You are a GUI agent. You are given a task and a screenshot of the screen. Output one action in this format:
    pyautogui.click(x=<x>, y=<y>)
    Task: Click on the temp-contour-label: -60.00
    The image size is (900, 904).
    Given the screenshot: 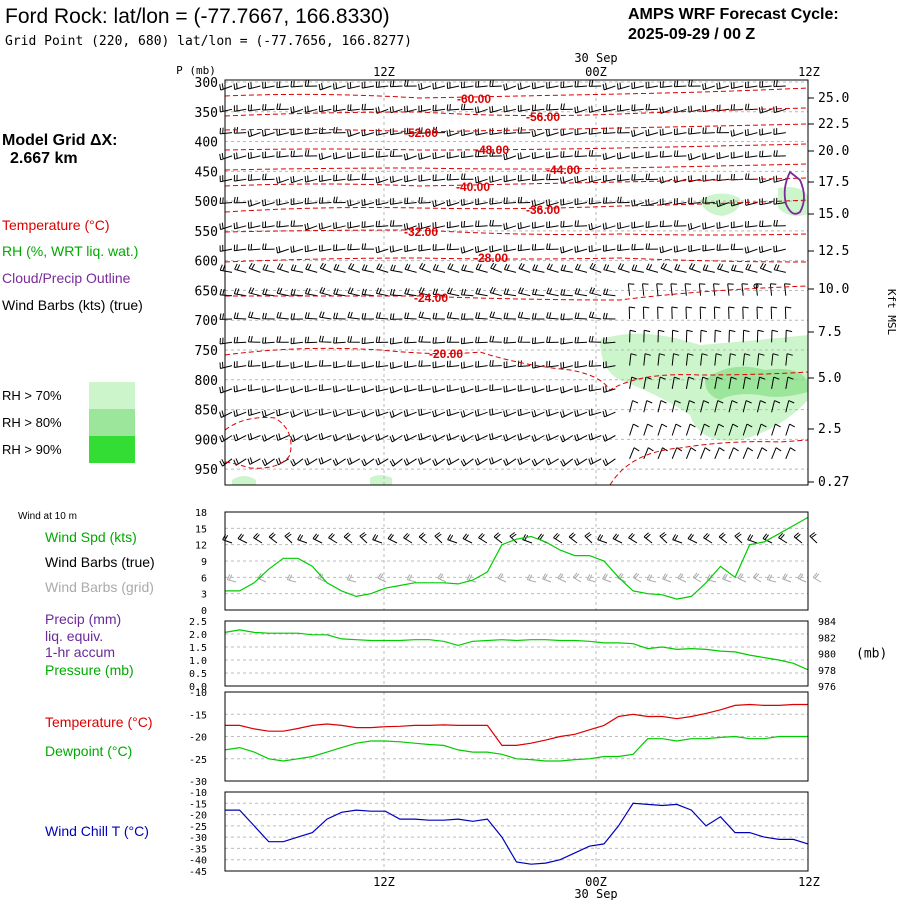 What is the action you would take?
    pyautogui.click(x=474, y=99)
    